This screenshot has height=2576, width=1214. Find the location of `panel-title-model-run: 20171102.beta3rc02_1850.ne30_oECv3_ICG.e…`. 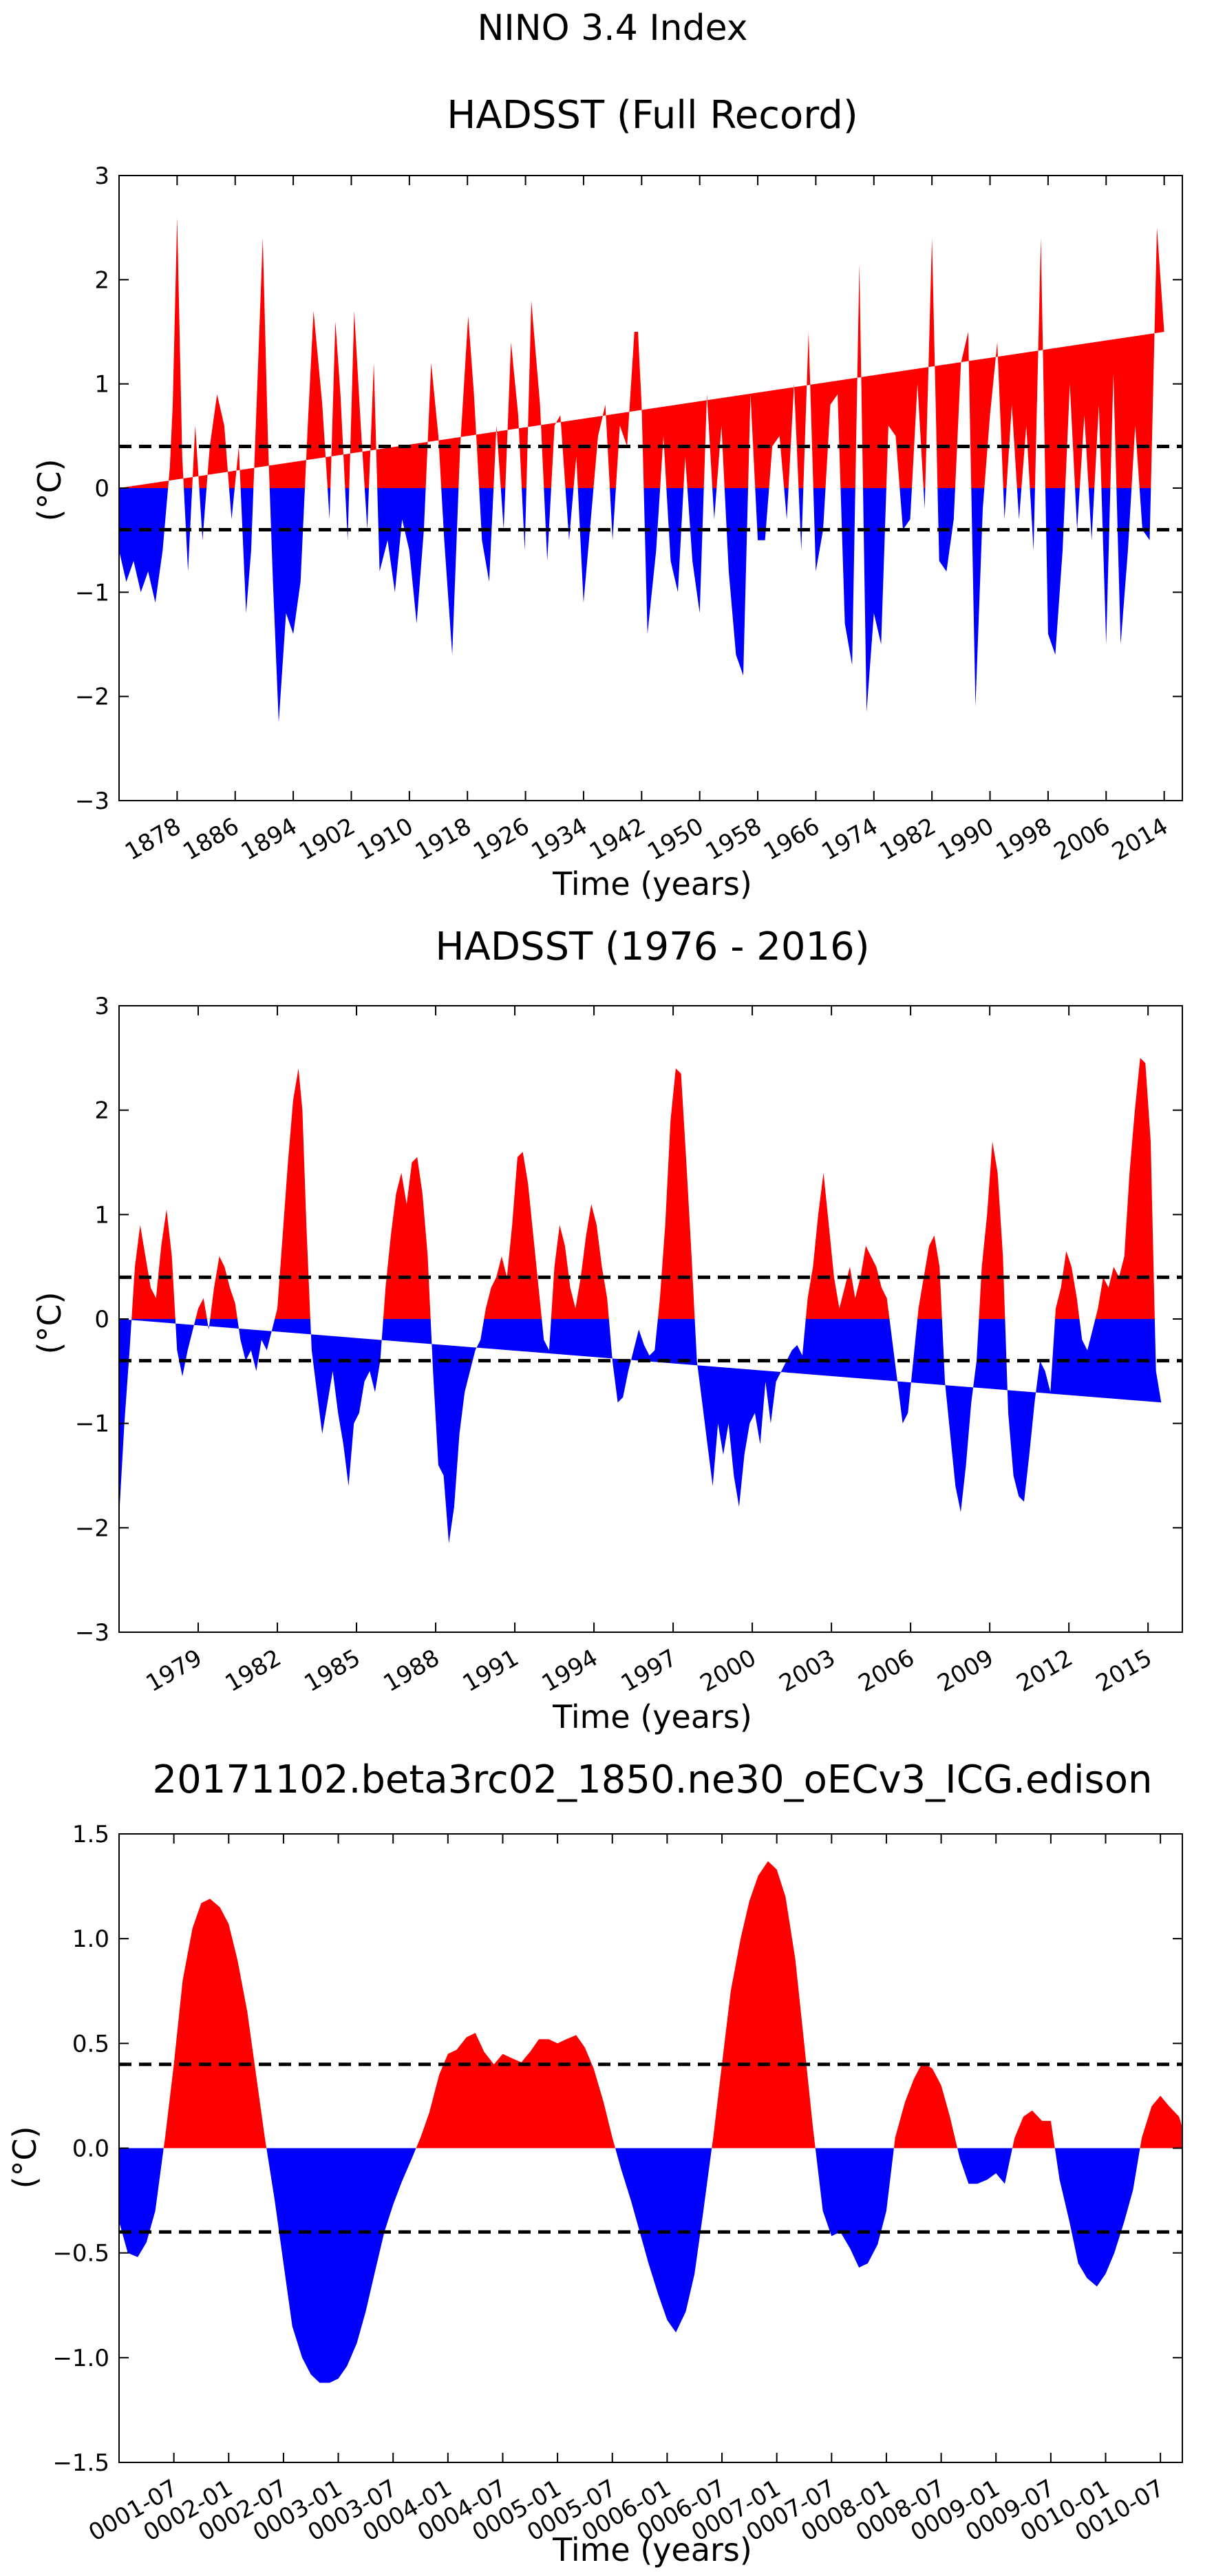

panel-title-model-run: 20171102.beta3rc02_1850.ne30_oECv3_ICG.e… is located at coordinates (653, 1780).